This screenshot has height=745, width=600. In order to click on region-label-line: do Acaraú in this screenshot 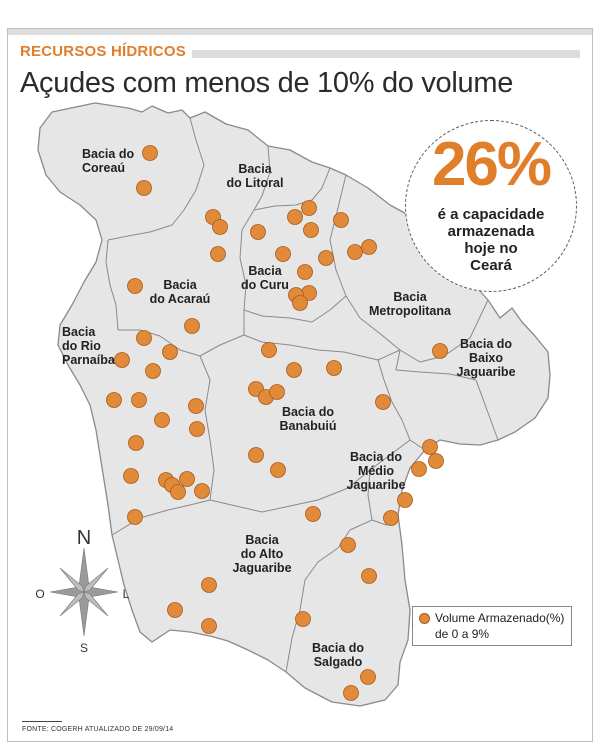, I will do `click(180, 299)`.